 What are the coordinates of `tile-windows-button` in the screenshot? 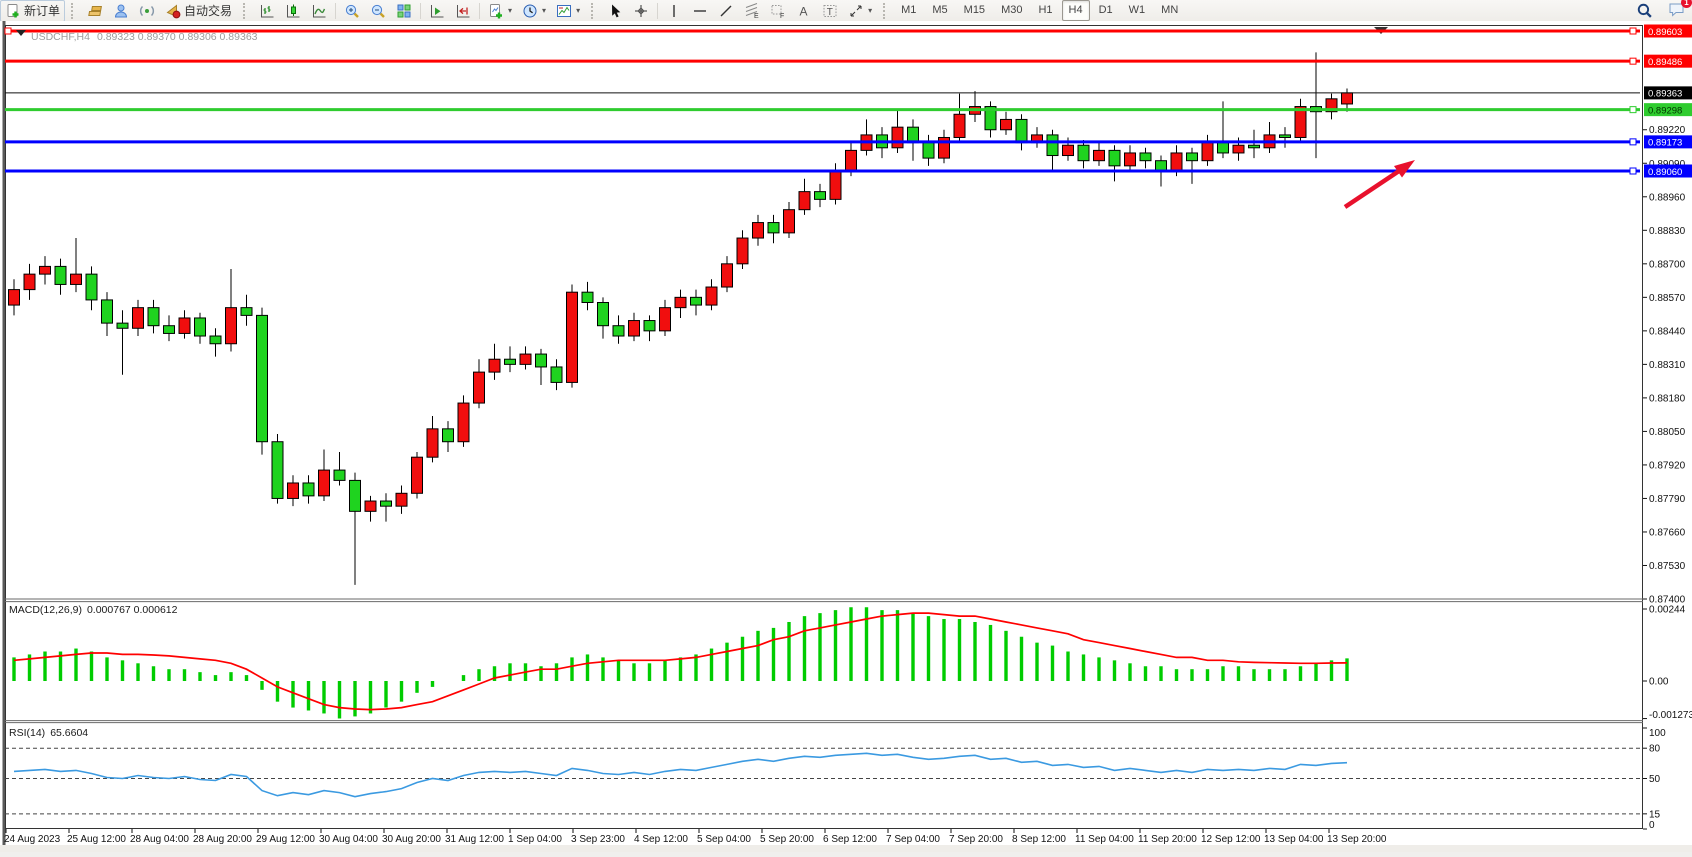 It's located at (404, 11).